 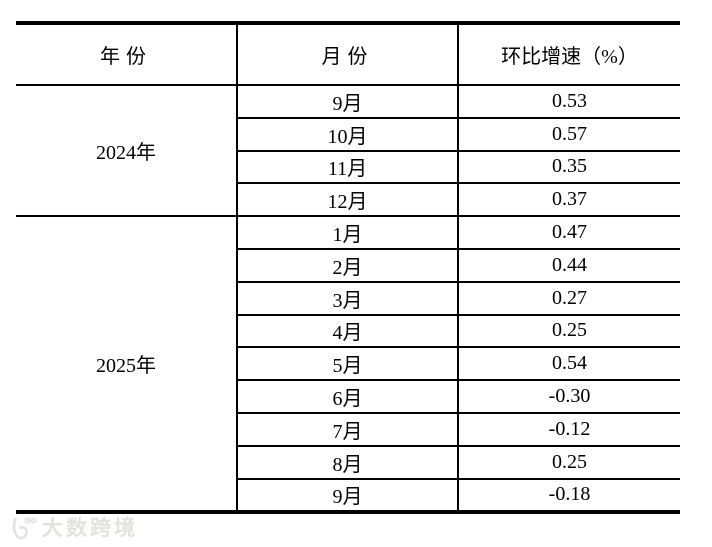 I want to click on table-row: 3月 0.27, so click(x=348, y=298).